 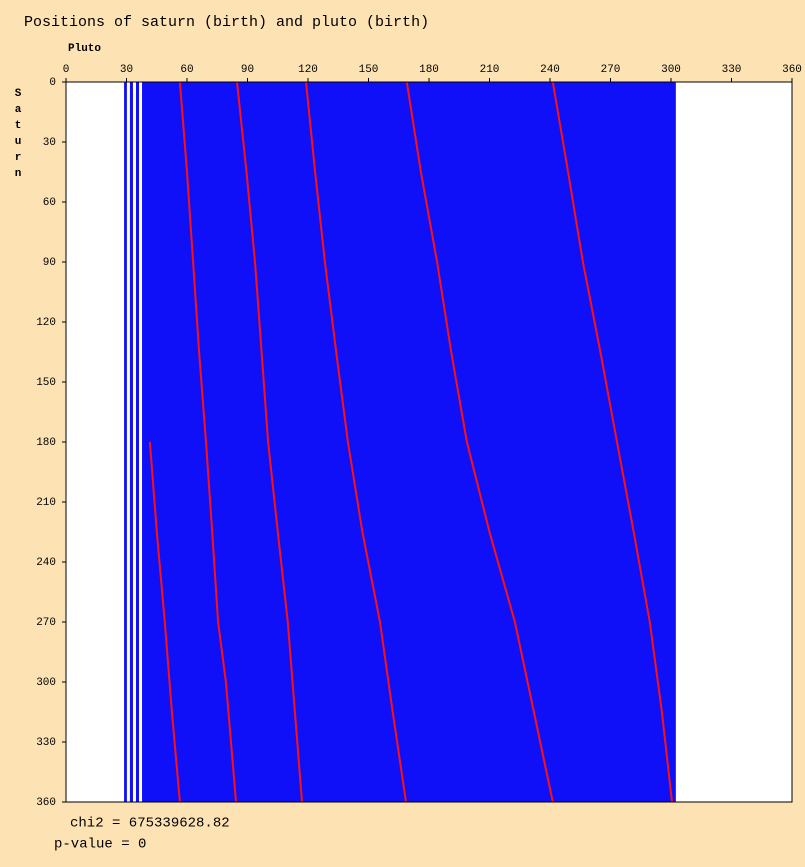 I want to click on footer-text: chi2 = 675339628.82, so click(x=150, y=824).